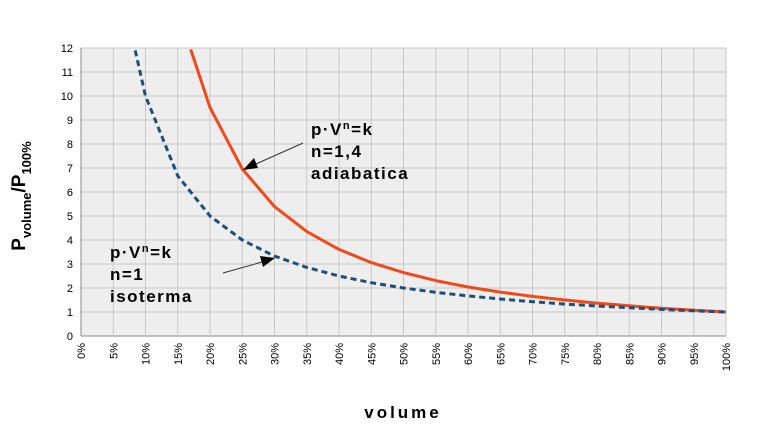 This screenshot has width=764, height=429. Describe the element at coordinates (534, 354) in the screenshot. I see `x-tick-label: 70%` at that location.